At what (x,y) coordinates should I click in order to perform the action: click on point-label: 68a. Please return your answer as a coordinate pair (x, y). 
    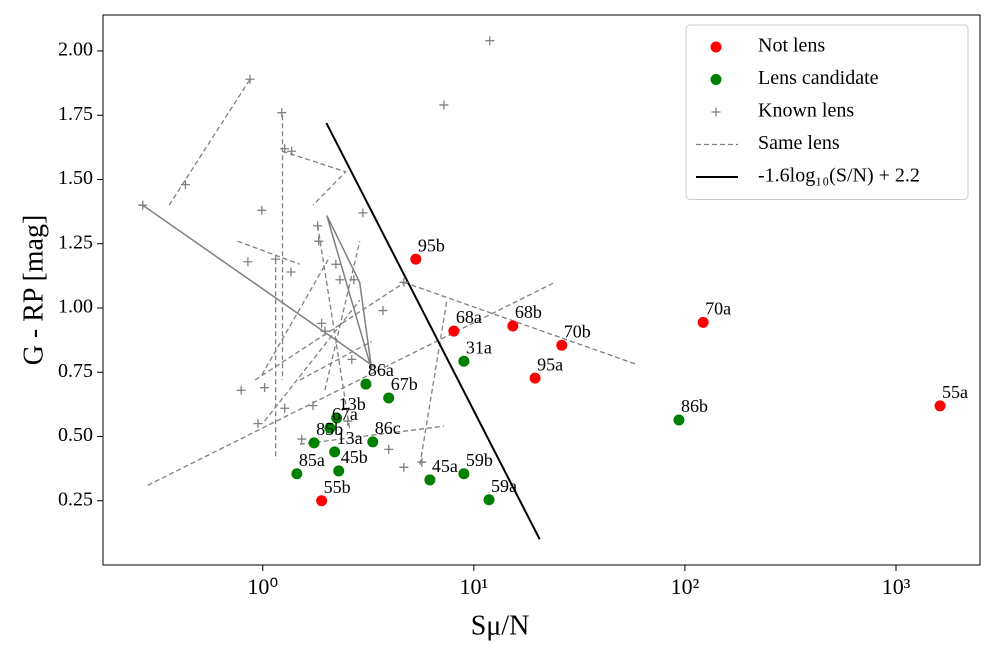
    Looking at the image, I should click on (469, 317).